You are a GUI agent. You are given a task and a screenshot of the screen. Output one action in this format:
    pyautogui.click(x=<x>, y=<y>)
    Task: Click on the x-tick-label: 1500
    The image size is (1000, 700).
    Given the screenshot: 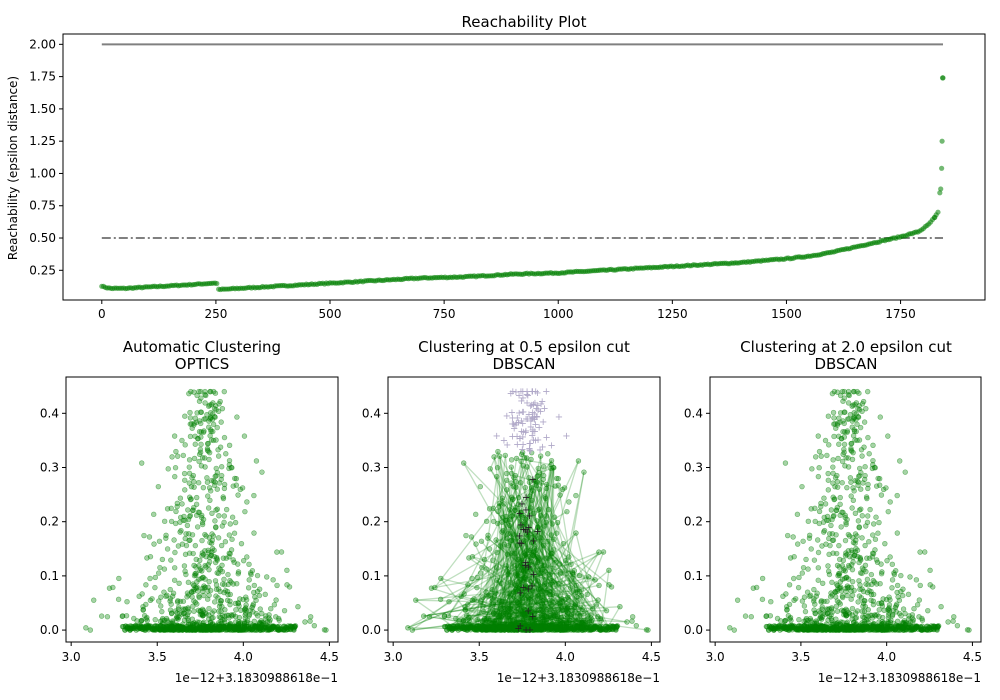 What is the action you would take?
    pyautogui.click(x=786, y=314)
    